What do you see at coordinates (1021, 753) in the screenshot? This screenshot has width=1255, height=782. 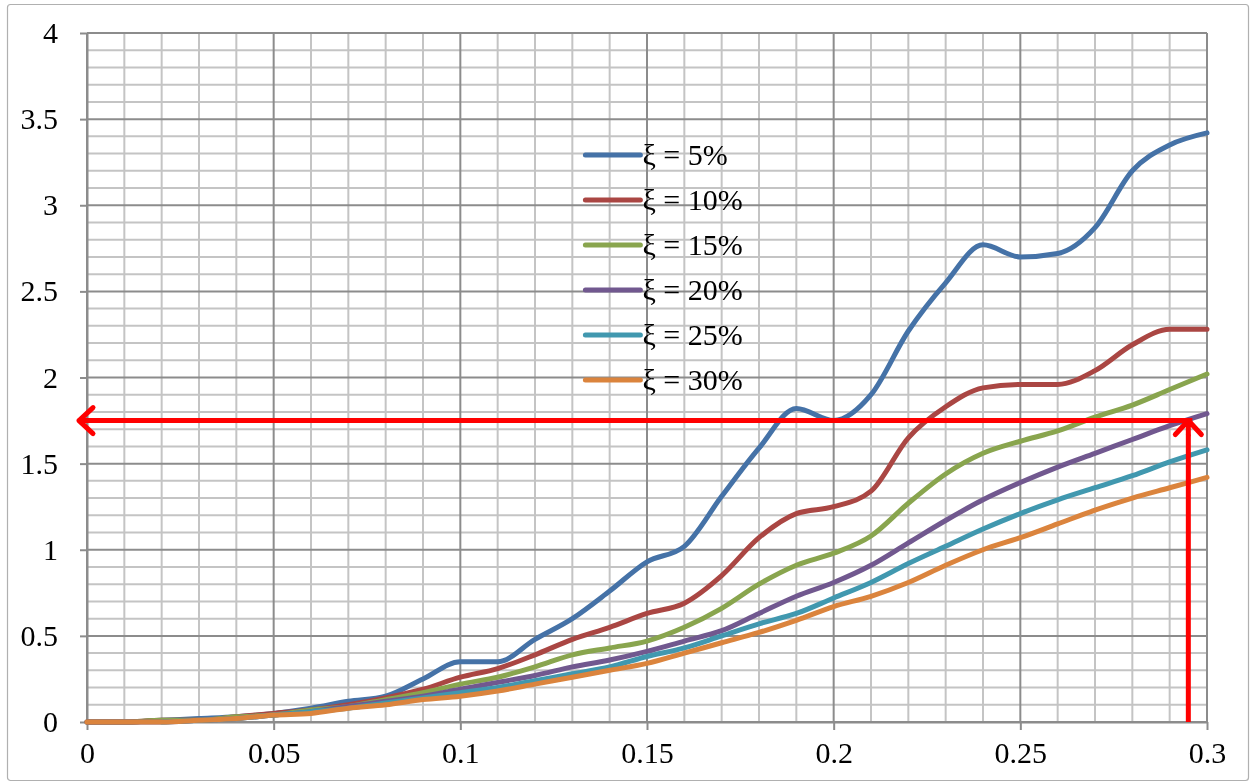 I see `x-tick-label: 0.25` at bounding box center [1021, 753].